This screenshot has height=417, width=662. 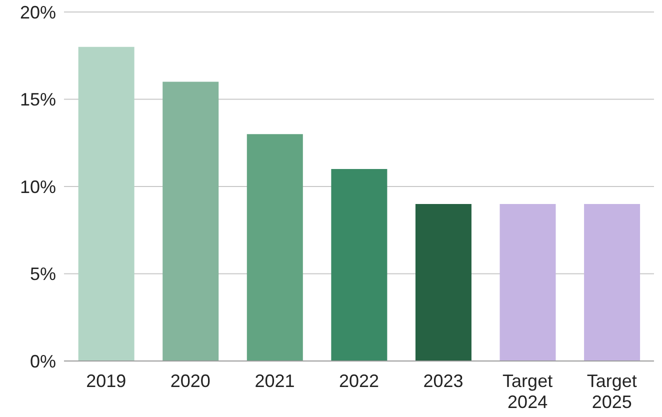 What do you see at coordinates (38, 186) in the screenshot?
I see `y-tick-label: 10%` at bounding box center [38, 186].